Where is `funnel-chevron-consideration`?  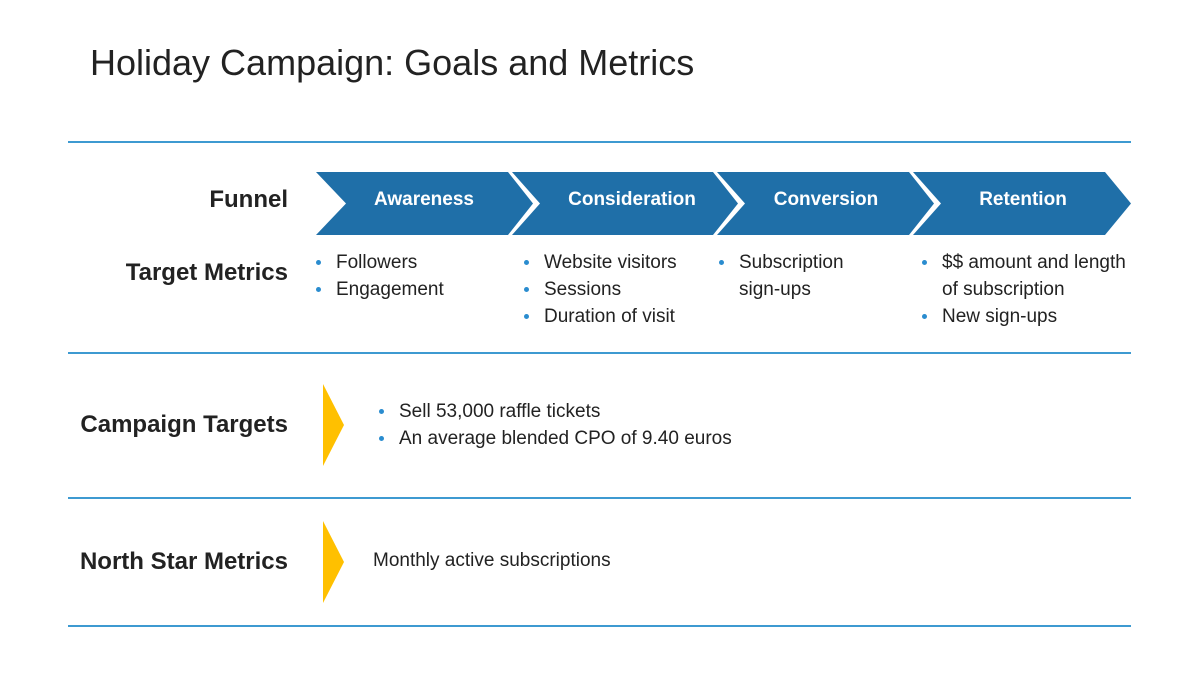 funnel-chevron-consideration is located at coordinates (625, 203).